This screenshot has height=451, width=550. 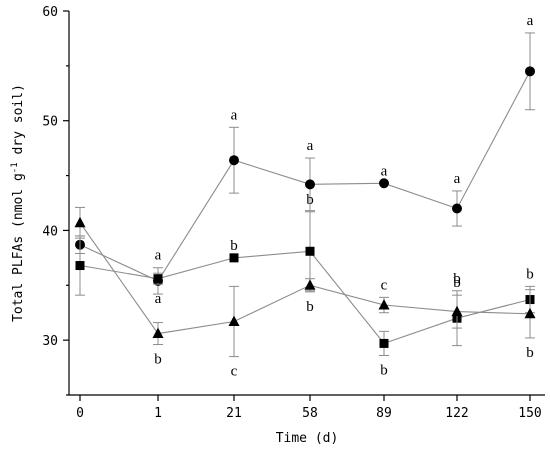 What do you see at coordinates (80, 413) in the screenshot?
I see `x-tick-label-0: 0` at bounding box center [80, 413].